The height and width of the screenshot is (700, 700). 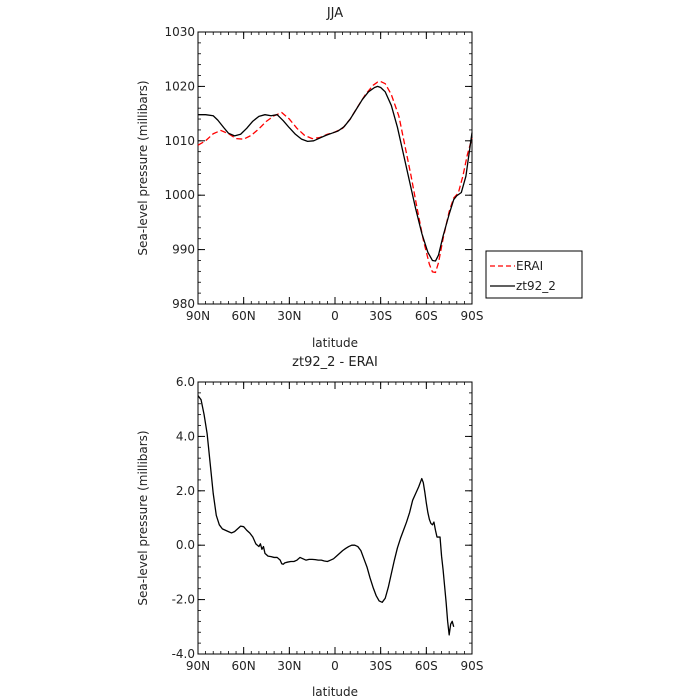 What do you see at coordinates (183, 304) in the screenshot?
I see `top-y-tick-label: 980` at bounding box center [183, 304].